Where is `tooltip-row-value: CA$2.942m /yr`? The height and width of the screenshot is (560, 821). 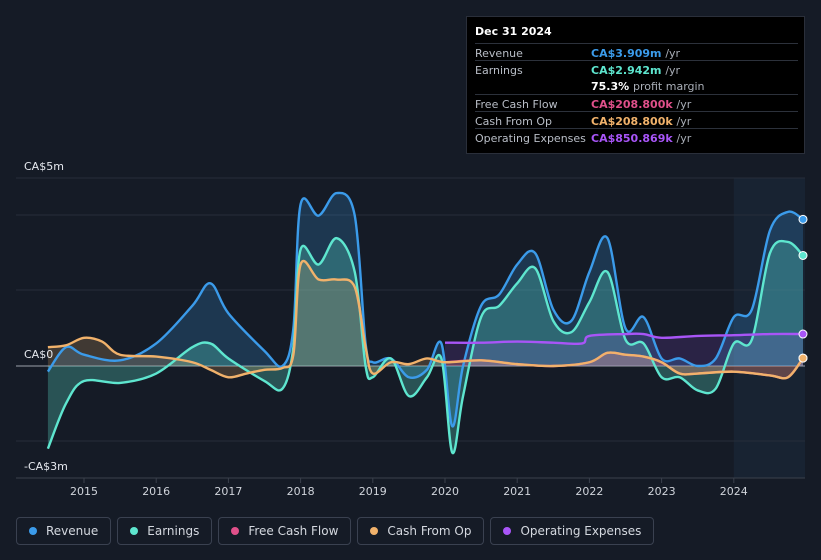 tooltip-row-value: CA$2.942m /yr is located at coordinates (636, 70).